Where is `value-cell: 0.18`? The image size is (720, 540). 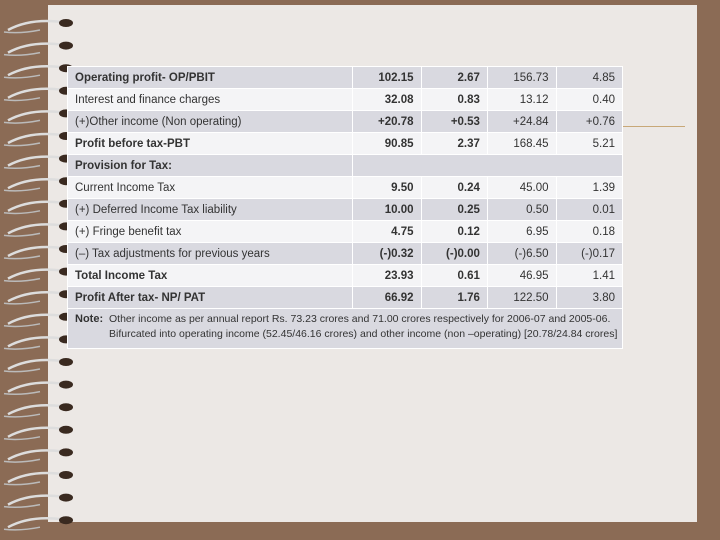
value-cell: 0.18 is located at coordinates (589, 231).